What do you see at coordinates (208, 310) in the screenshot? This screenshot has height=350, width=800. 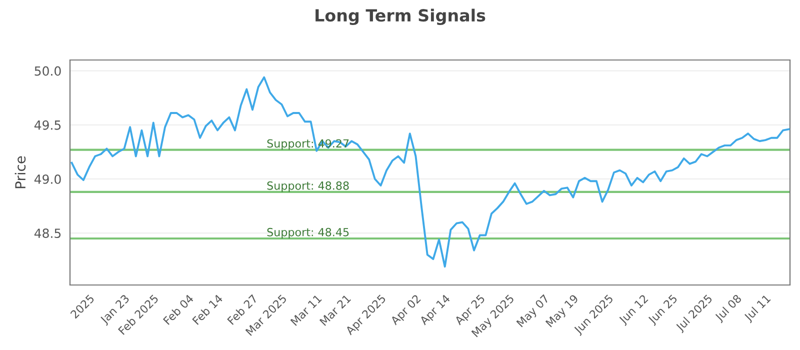 I see `x-tick-label: Feb 14` at bounding box center [208, 310].